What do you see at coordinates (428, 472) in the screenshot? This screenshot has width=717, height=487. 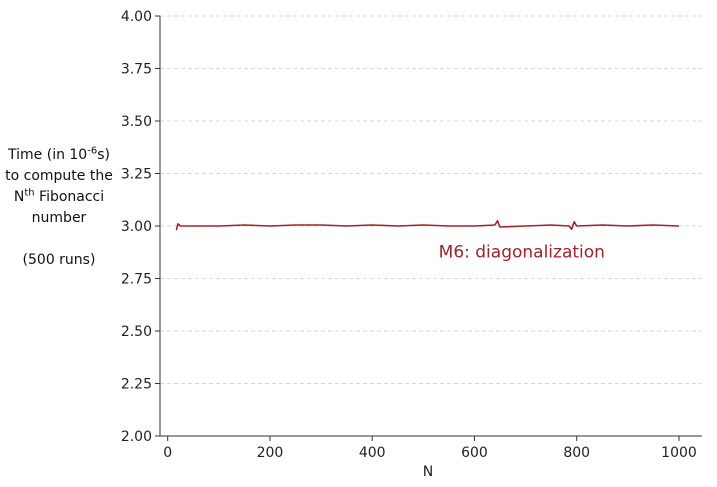 I see `x-axis-label: N` at bounding box center [428, 472].